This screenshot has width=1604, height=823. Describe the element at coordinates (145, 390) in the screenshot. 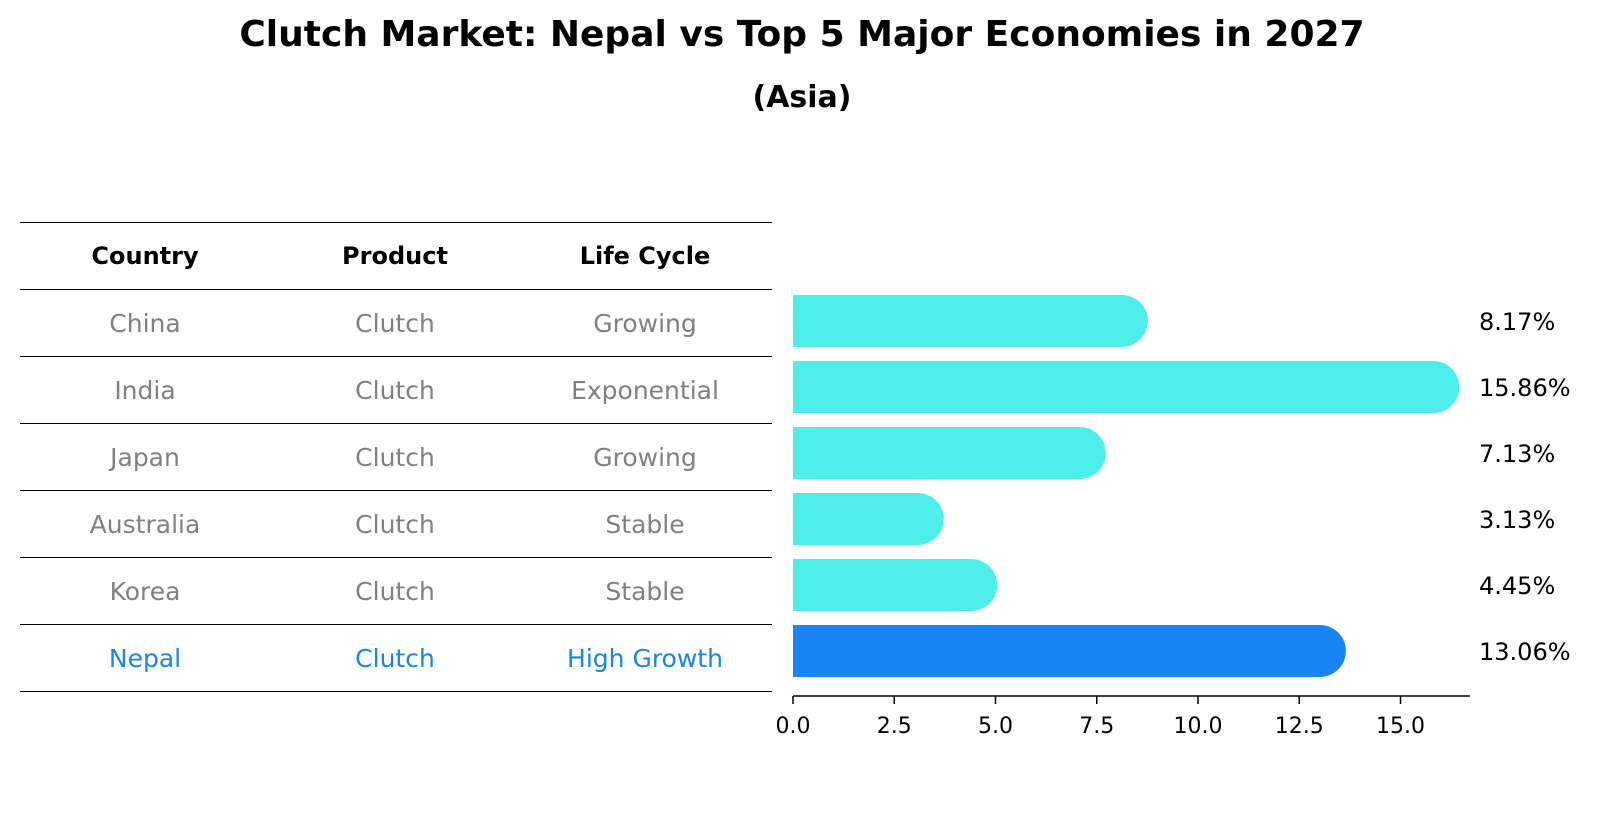

I see `country-cell: India` at that location.